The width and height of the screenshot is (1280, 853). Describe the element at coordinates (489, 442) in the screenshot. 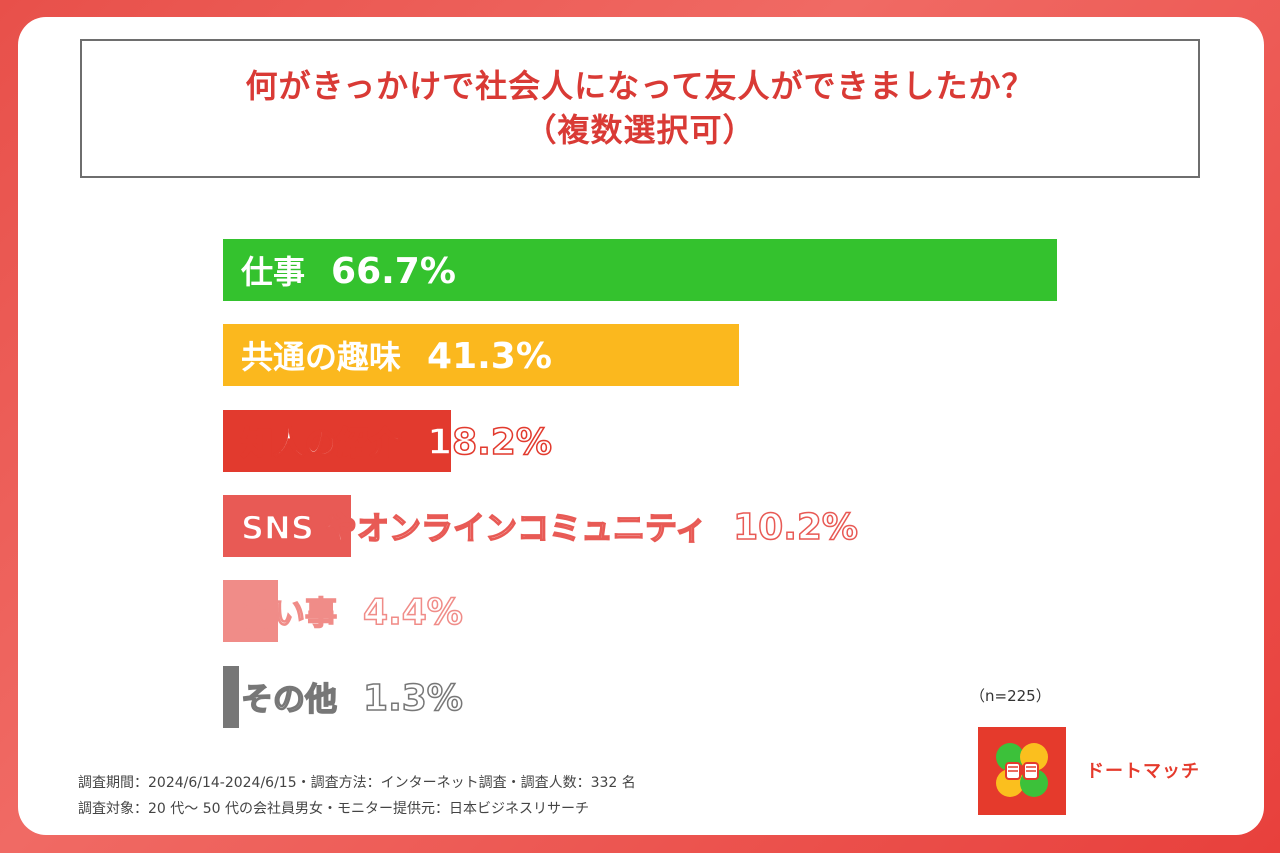

I see `value-label: 18.2%` at that location.